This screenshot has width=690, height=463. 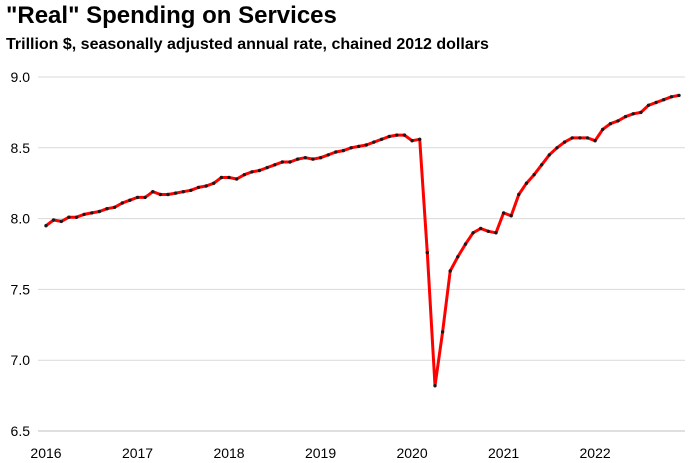 I want to click on y-tick-label: 6.5, so click(x=21, y=431).